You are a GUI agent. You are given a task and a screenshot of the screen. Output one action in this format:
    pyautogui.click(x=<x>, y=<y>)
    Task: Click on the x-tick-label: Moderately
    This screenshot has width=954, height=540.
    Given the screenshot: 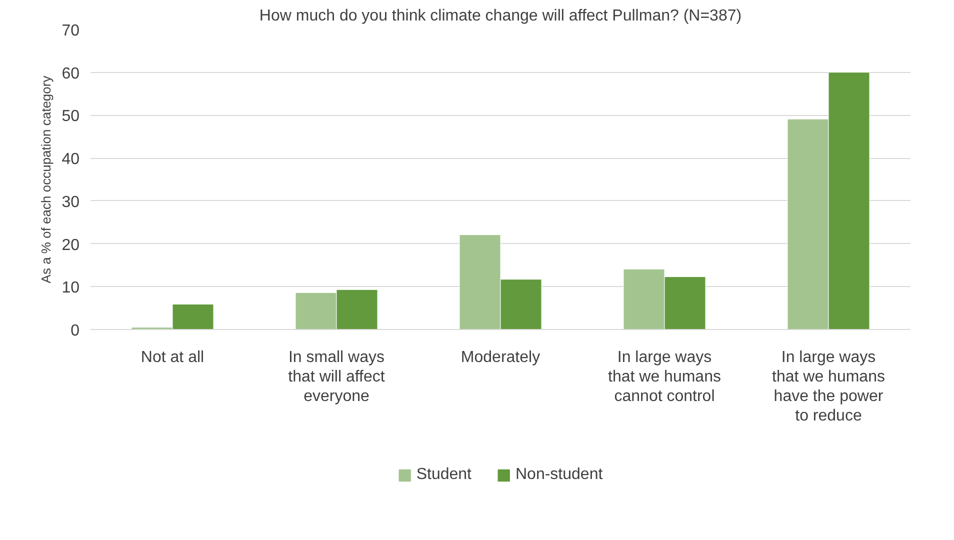 What is the action you would take?
    pyautogui.click(x=500, y=357)
    